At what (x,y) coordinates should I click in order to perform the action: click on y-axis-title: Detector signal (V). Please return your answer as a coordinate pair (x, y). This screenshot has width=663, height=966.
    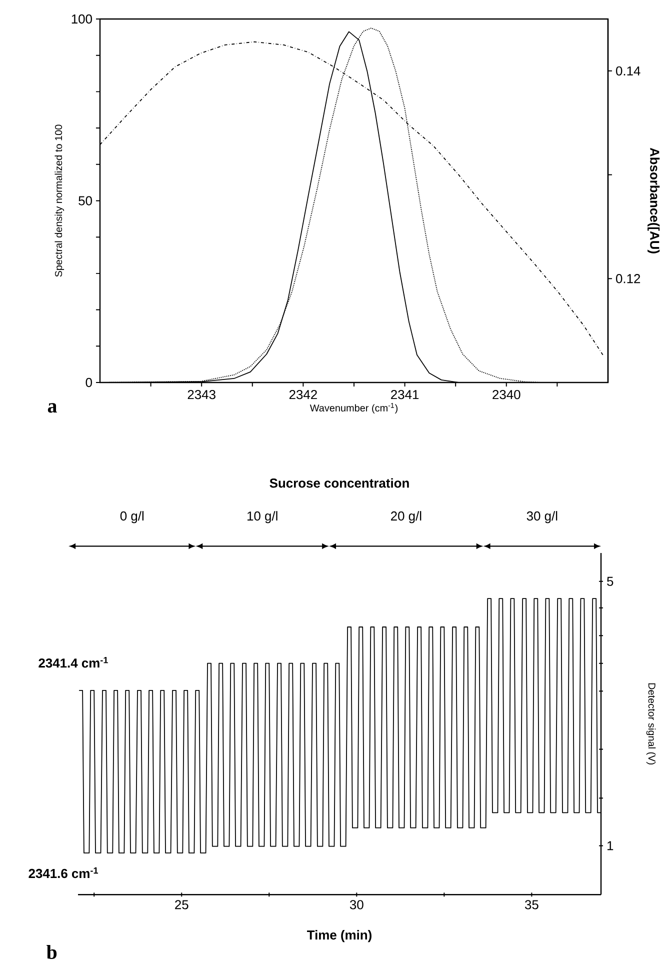
    Looking at the image, I should click on (651, 723).